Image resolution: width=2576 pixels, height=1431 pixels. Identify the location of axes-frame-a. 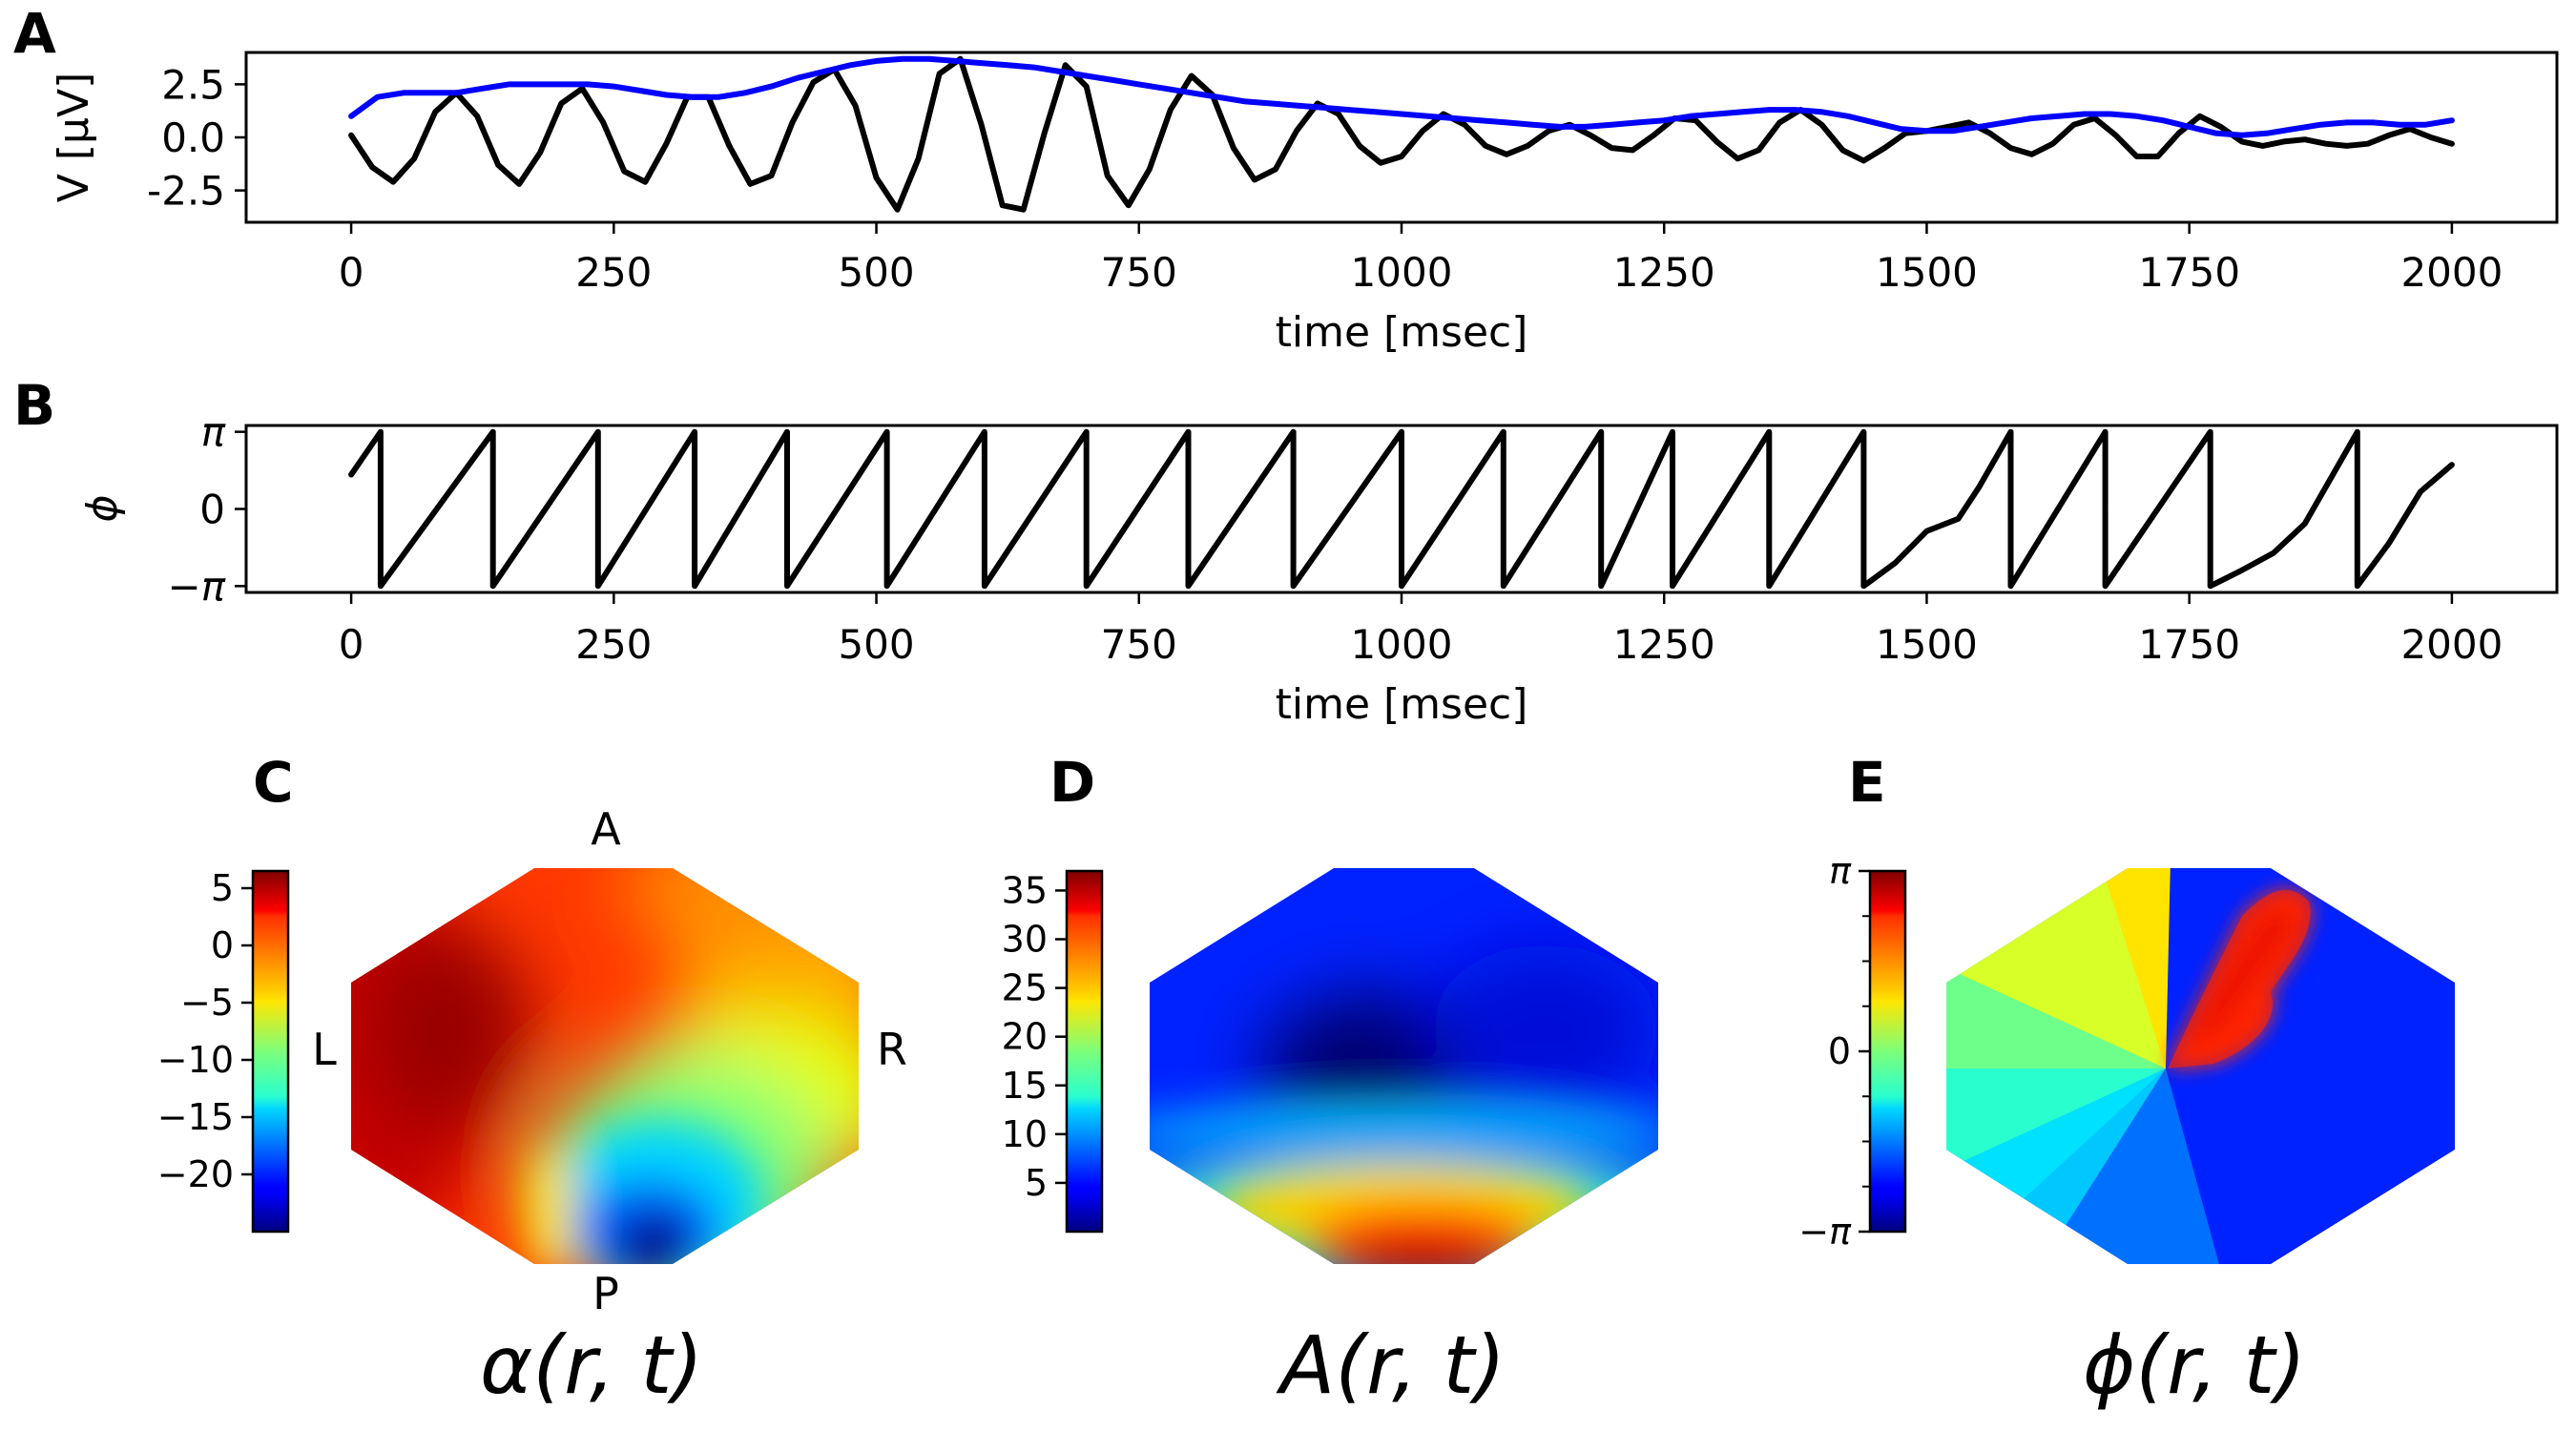
(1401, 137).